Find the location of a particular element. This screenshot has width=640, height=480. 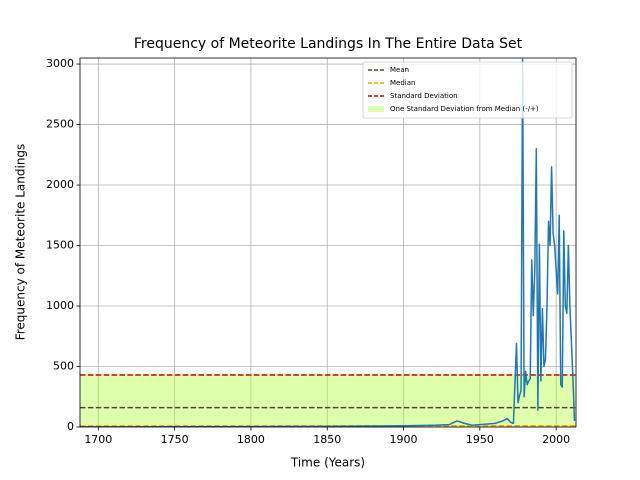

x-tick-label: 1850 is located at coordinates (327, 439).